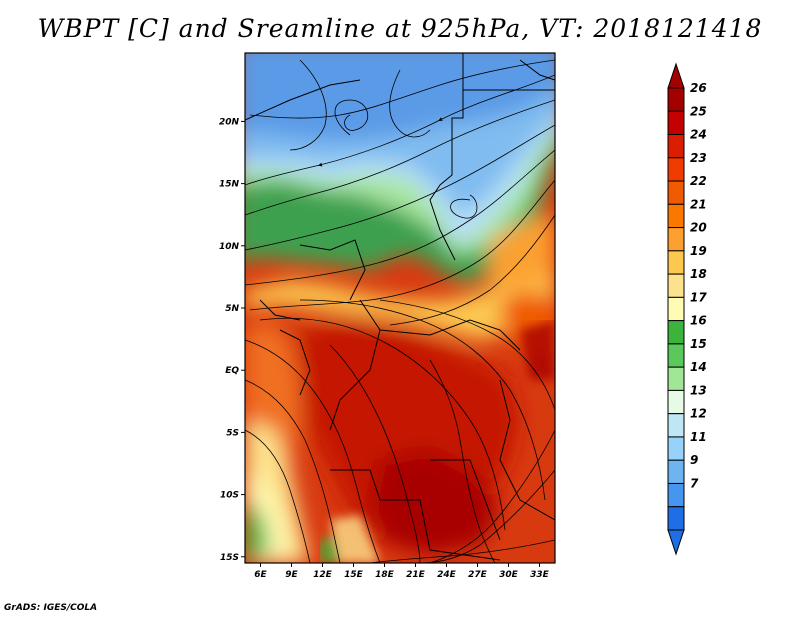 This screenshot has width=800, height=618. I want to click on colorbar-label: 15, so click(698, 344).